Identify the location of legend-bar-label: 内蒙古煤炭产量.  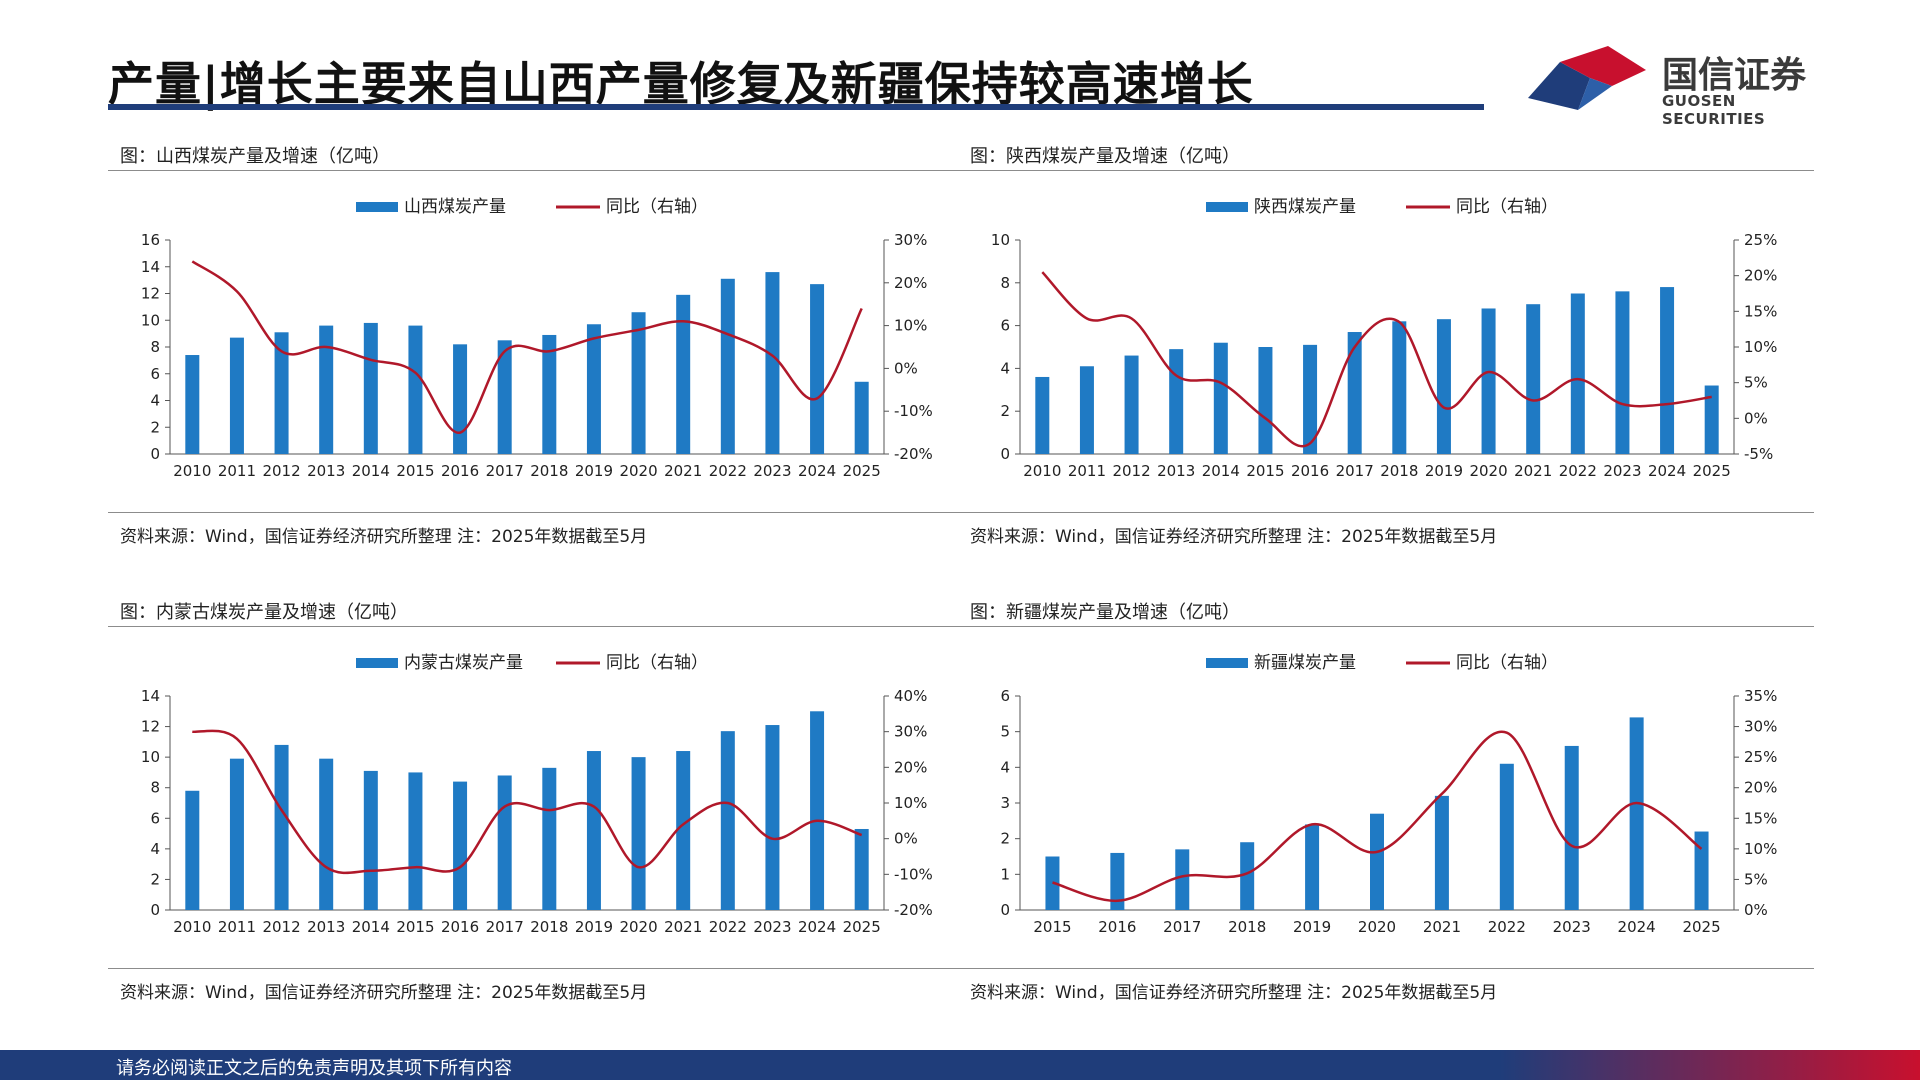
(463, 663).